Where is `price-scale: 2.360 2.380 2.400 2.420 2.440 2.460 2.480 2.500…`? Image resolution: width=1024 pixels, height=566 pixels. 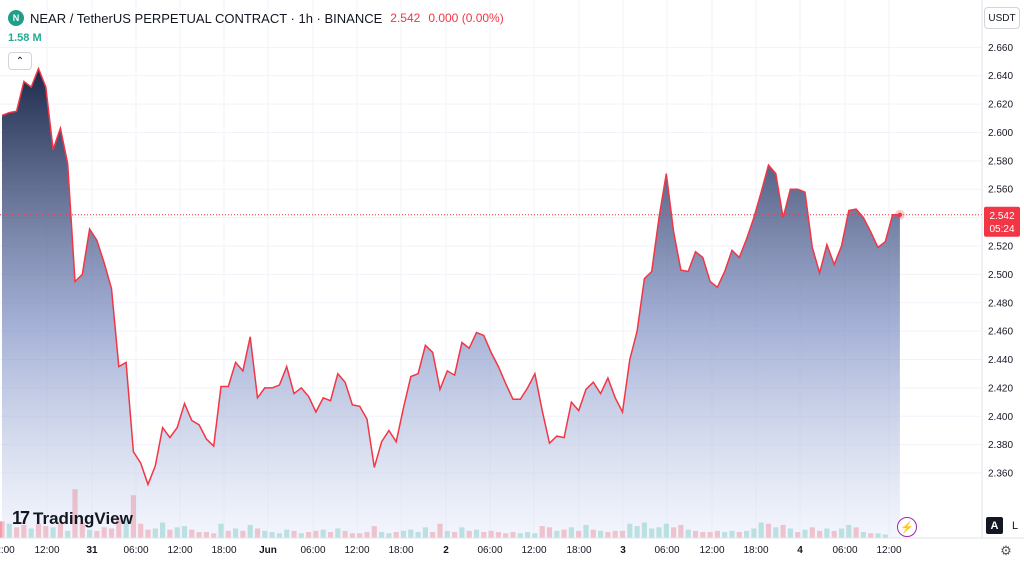
price-scale: 2.360 2.380 2.400 2.420 2.440 2.460 2.480 2.500… is located at coordinates (1000, 261).